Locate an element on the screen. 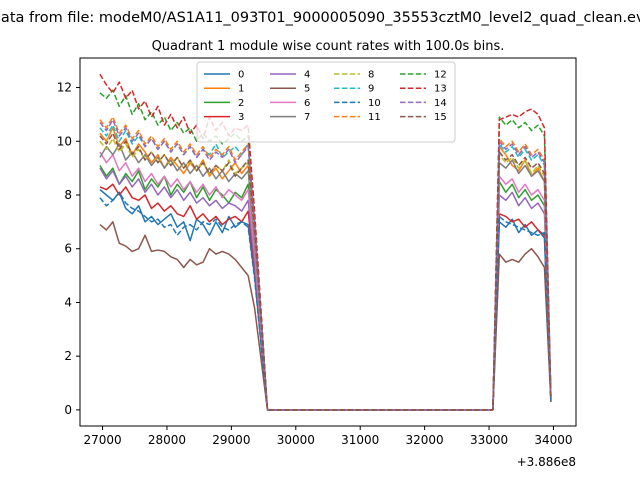 Image resolution: width=640 pixels, height=480 pixels. x-tick-label: 29000 is located at coordinates (231, 440).